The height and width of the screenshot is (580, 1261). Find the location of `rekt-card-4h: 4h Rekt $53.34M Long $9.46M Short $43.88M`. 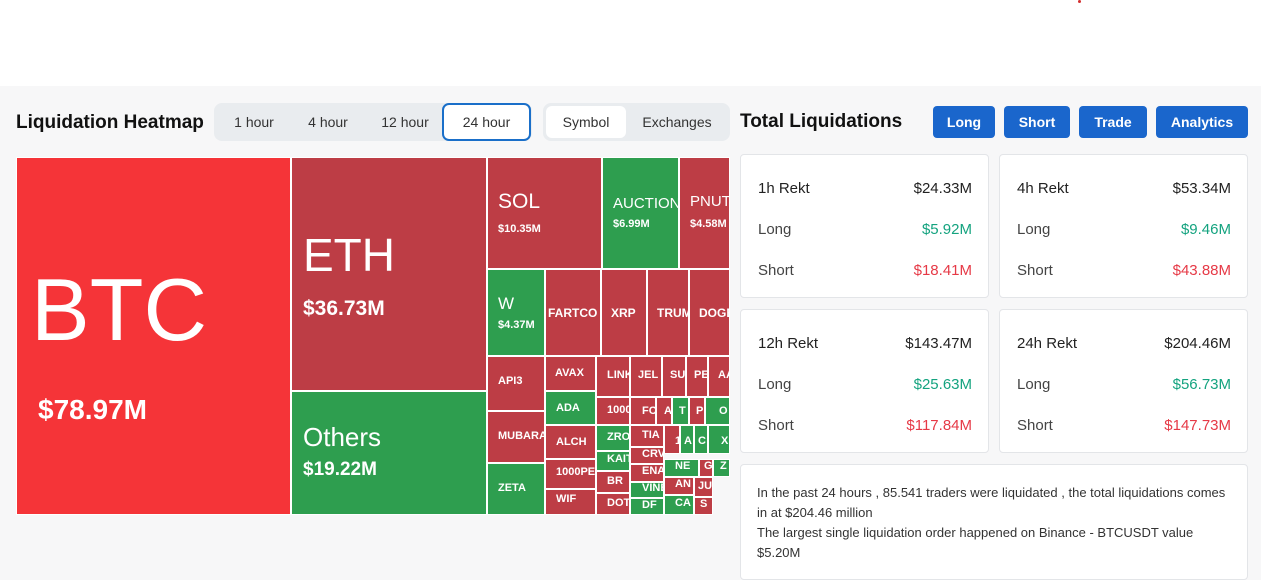

rekt-card-4h: 4h Rekt $53.34M Long $9.46M Short $43.88M is located at coordinates (1123, 226).